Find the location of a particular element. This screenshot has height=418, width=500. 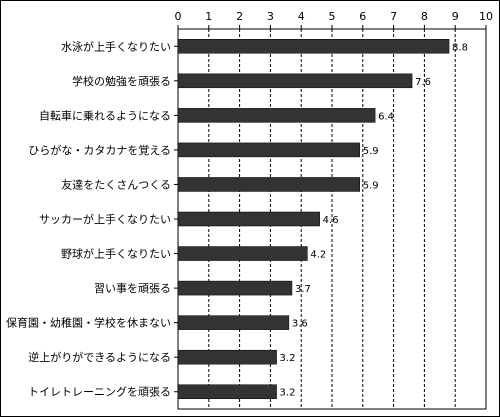

x-tick-label-1: 1 is located at coordinates (208, 16).